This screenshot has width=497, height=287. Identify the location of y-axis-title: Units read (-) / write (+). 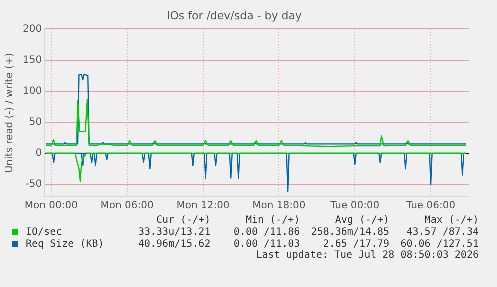
(10, 113).